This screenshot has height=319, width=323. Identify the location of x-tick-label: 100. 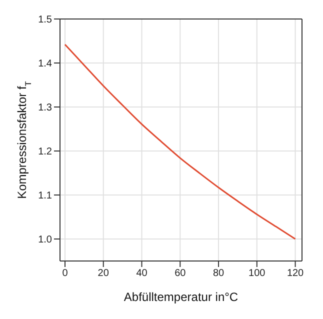
(257, 274).